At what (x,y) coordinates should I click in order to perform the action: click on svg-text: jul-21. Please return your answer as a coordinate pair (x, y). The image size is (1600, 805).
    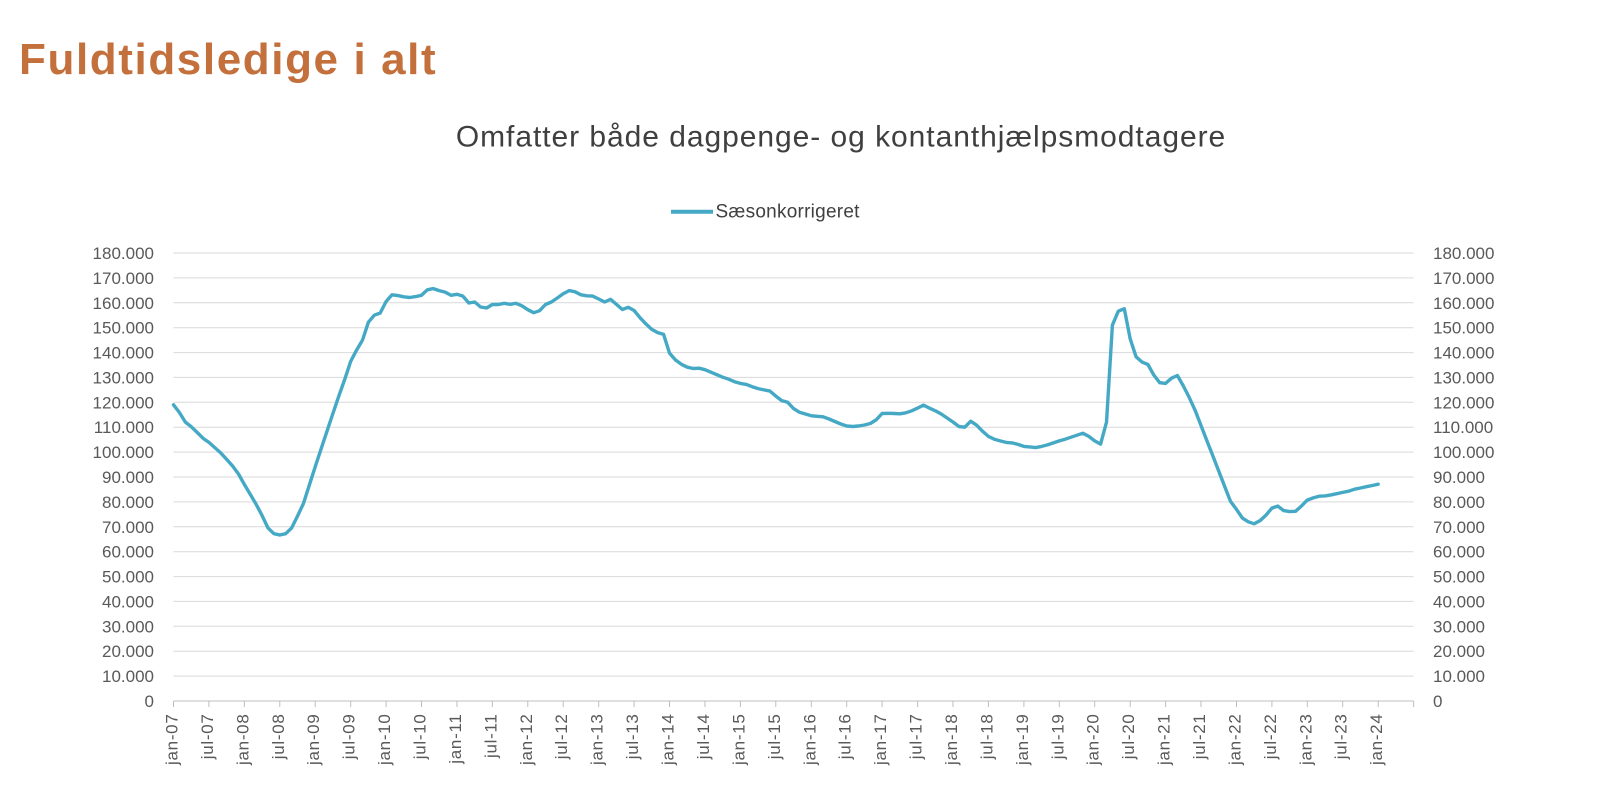
    Looking at the image, I should click on (1199, 737).